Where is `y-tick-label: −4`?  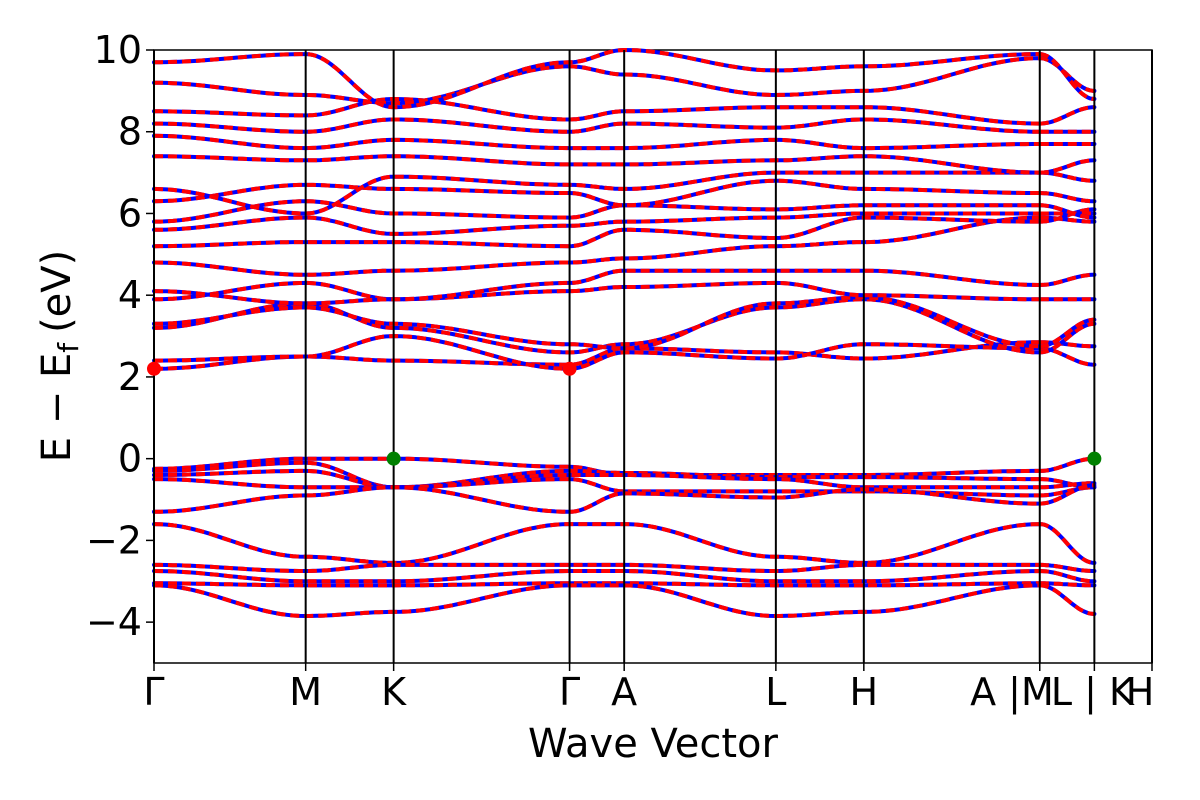
y-tick-label: −4 is located at coordinates (114, 622).